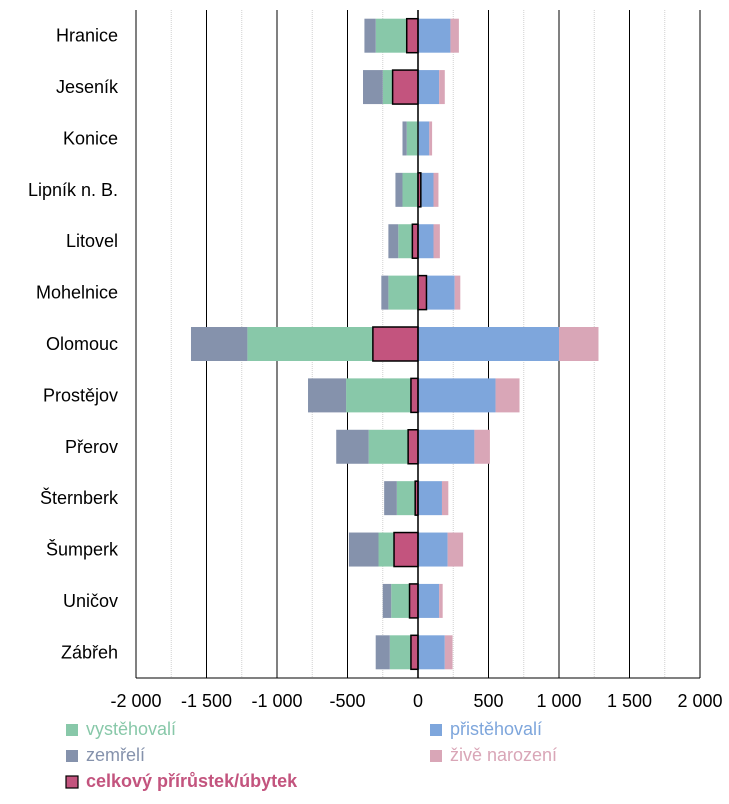  Describe the element at coordinates (82, 549) in the screenshot. I see `category-label: Šumperk` at that location.